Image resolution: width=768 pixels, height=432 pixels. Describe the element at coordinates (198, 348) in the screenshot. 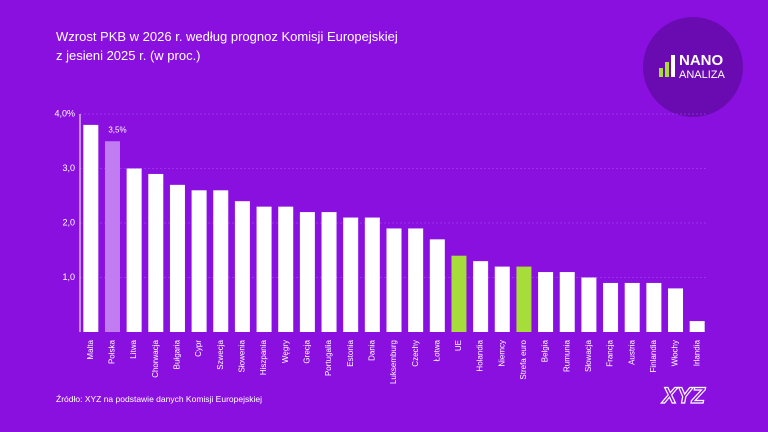

I see `x-tick-label: Cypr` at that location.